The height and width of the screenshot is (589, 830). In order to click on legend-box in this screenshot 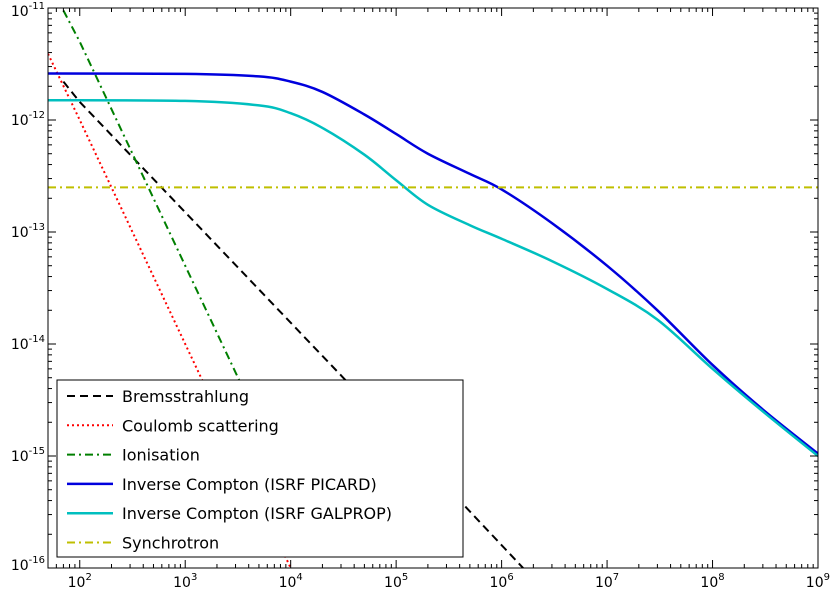, I will do `click(260, 468)`.